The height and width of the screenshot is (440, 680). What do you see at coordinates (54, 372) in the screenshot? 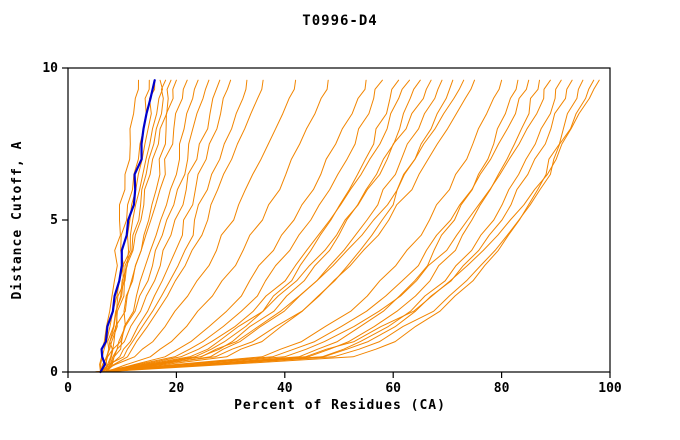
I see `y-tick-label: 0` at bounding box center [54, 372].